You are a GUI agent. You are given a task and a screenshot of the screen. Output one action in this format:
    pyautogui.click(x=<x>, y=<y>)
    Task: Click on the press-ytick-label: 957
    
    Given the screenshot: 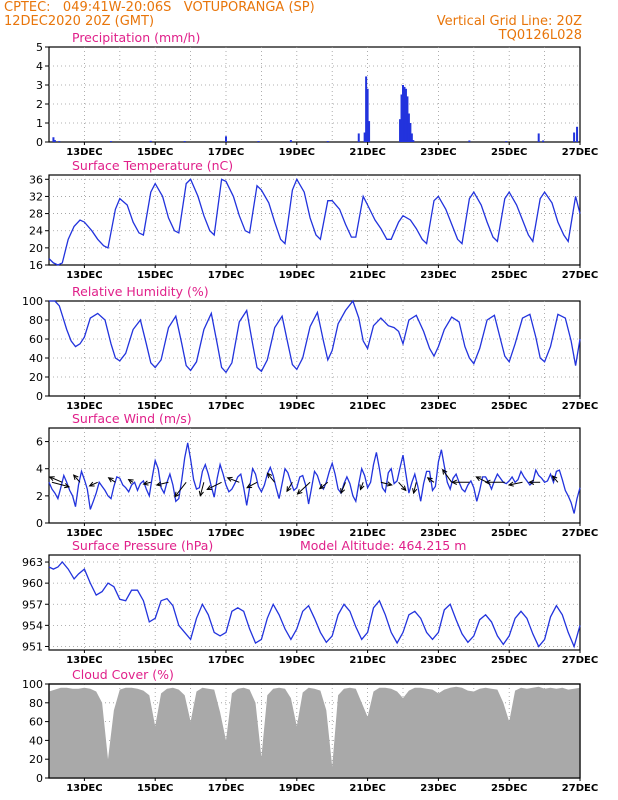 What is the action you would take?
    pyautogui.click(x=32, y=604)
    